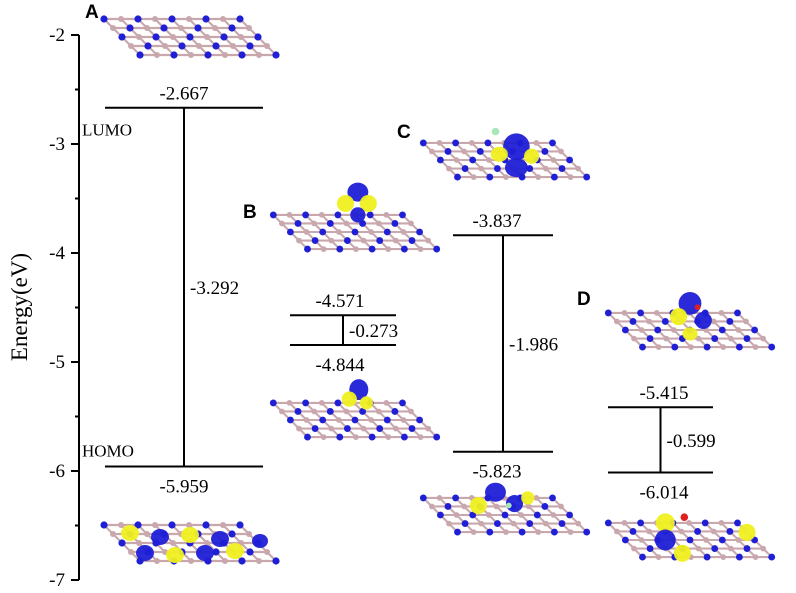 The width and height of the screenshot is (796, 593). What do you see at coordinates (663, 393) in the screenshot?
I see `lumo-value-label: -5.415` at bounding box center [663, 393].